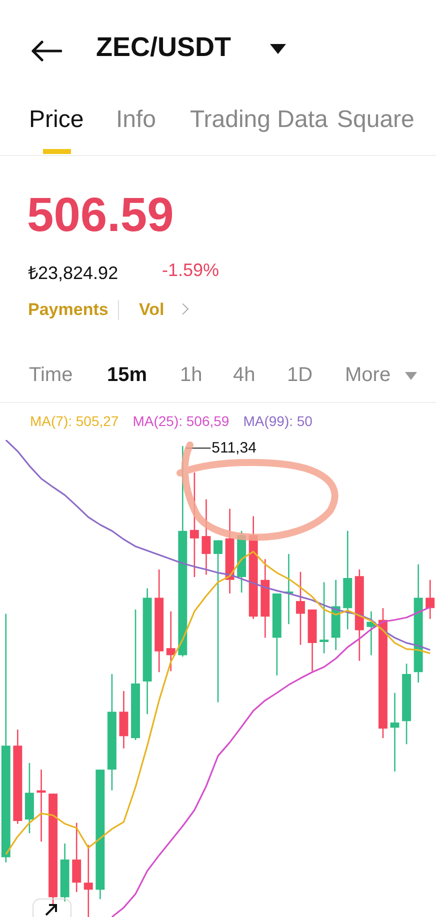 The height and width of the screenshot is (917, 436). Describe the element at coordinates (73, 273) in the screenshot. I see `text: ₺23,824.92` at that location.